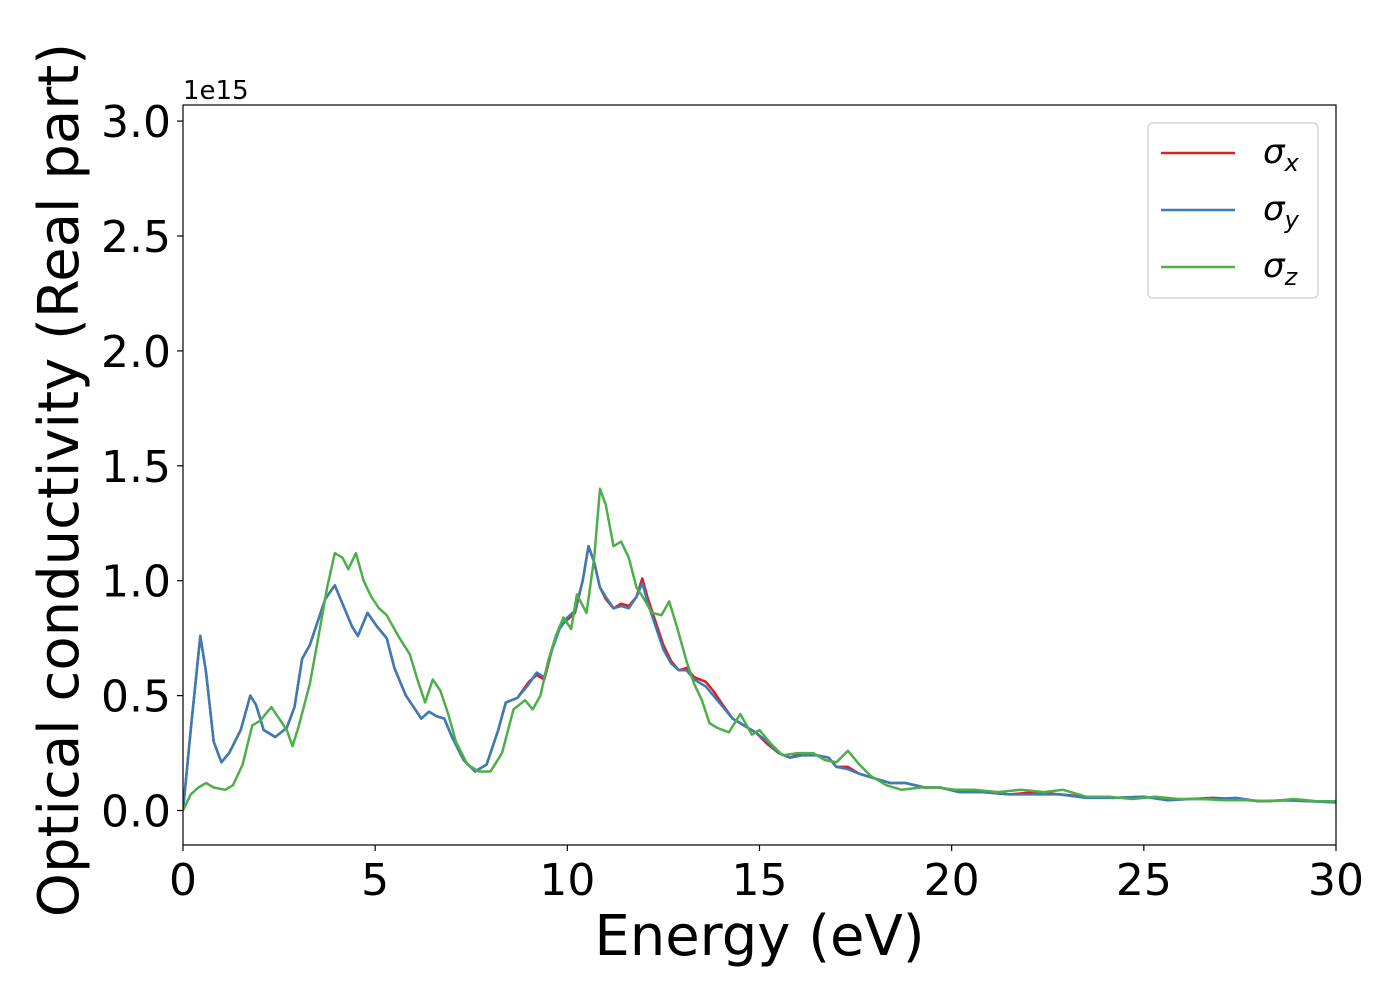 The image size is (1400, 1000). I want to click on x-axis-ticks: 0 5 10 15 20 25 30, so click(766, 875).